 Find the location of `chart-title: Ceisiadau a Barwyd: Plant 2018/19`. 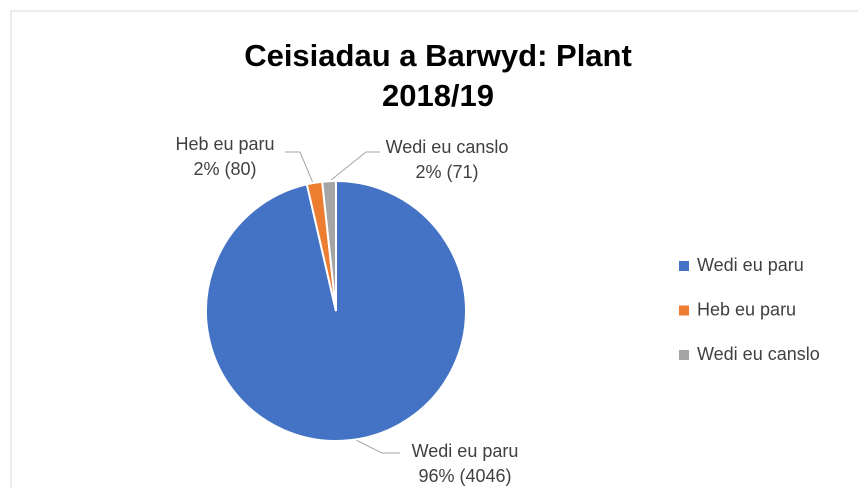

chart-title: Ceisiadau a Barwyd: Plant 2018/19 is located at coordinates (438, 75).